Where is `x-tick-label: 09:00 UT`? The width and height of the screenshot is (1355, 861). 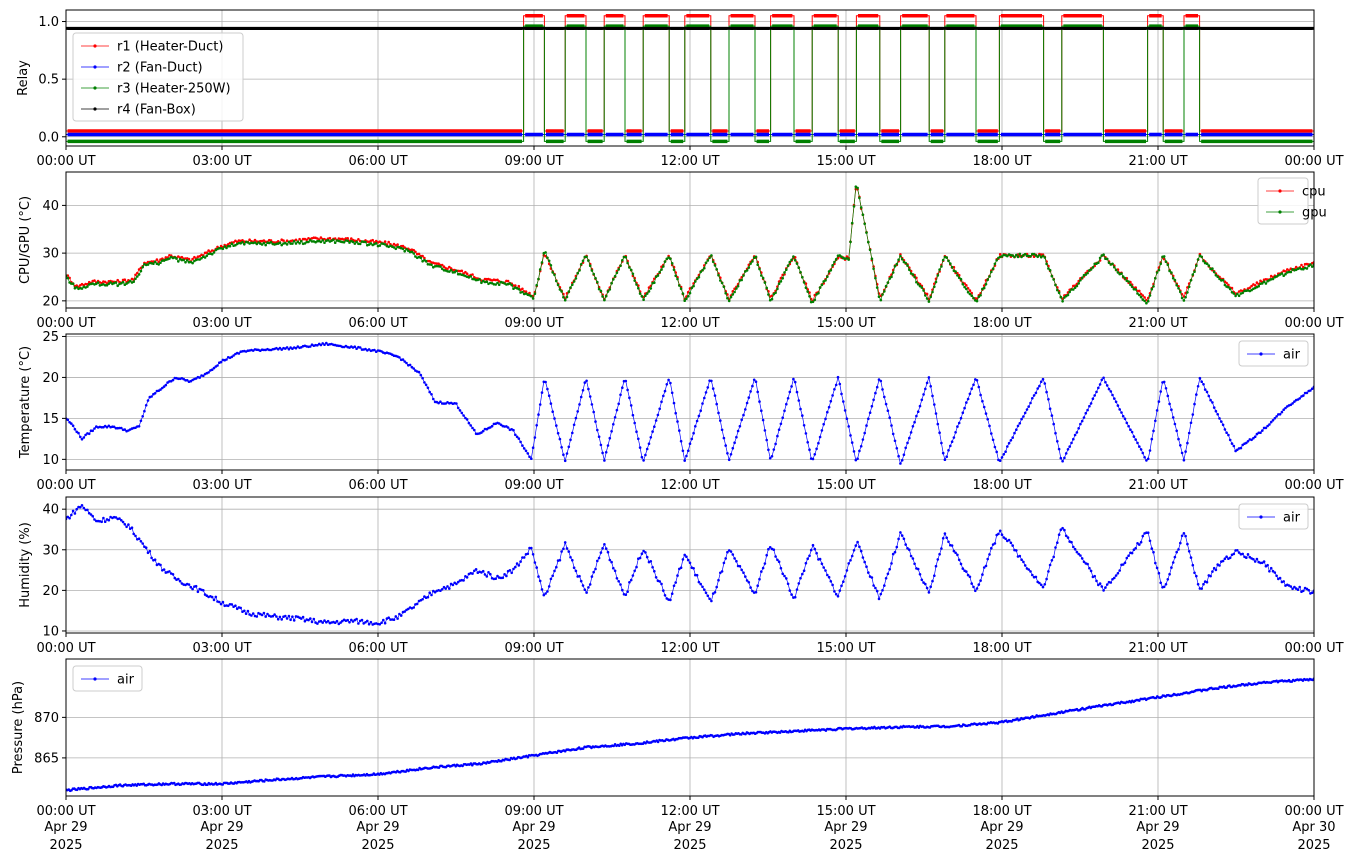 x-tick-label: 09:00 UT is located at coordinates (533, 485).